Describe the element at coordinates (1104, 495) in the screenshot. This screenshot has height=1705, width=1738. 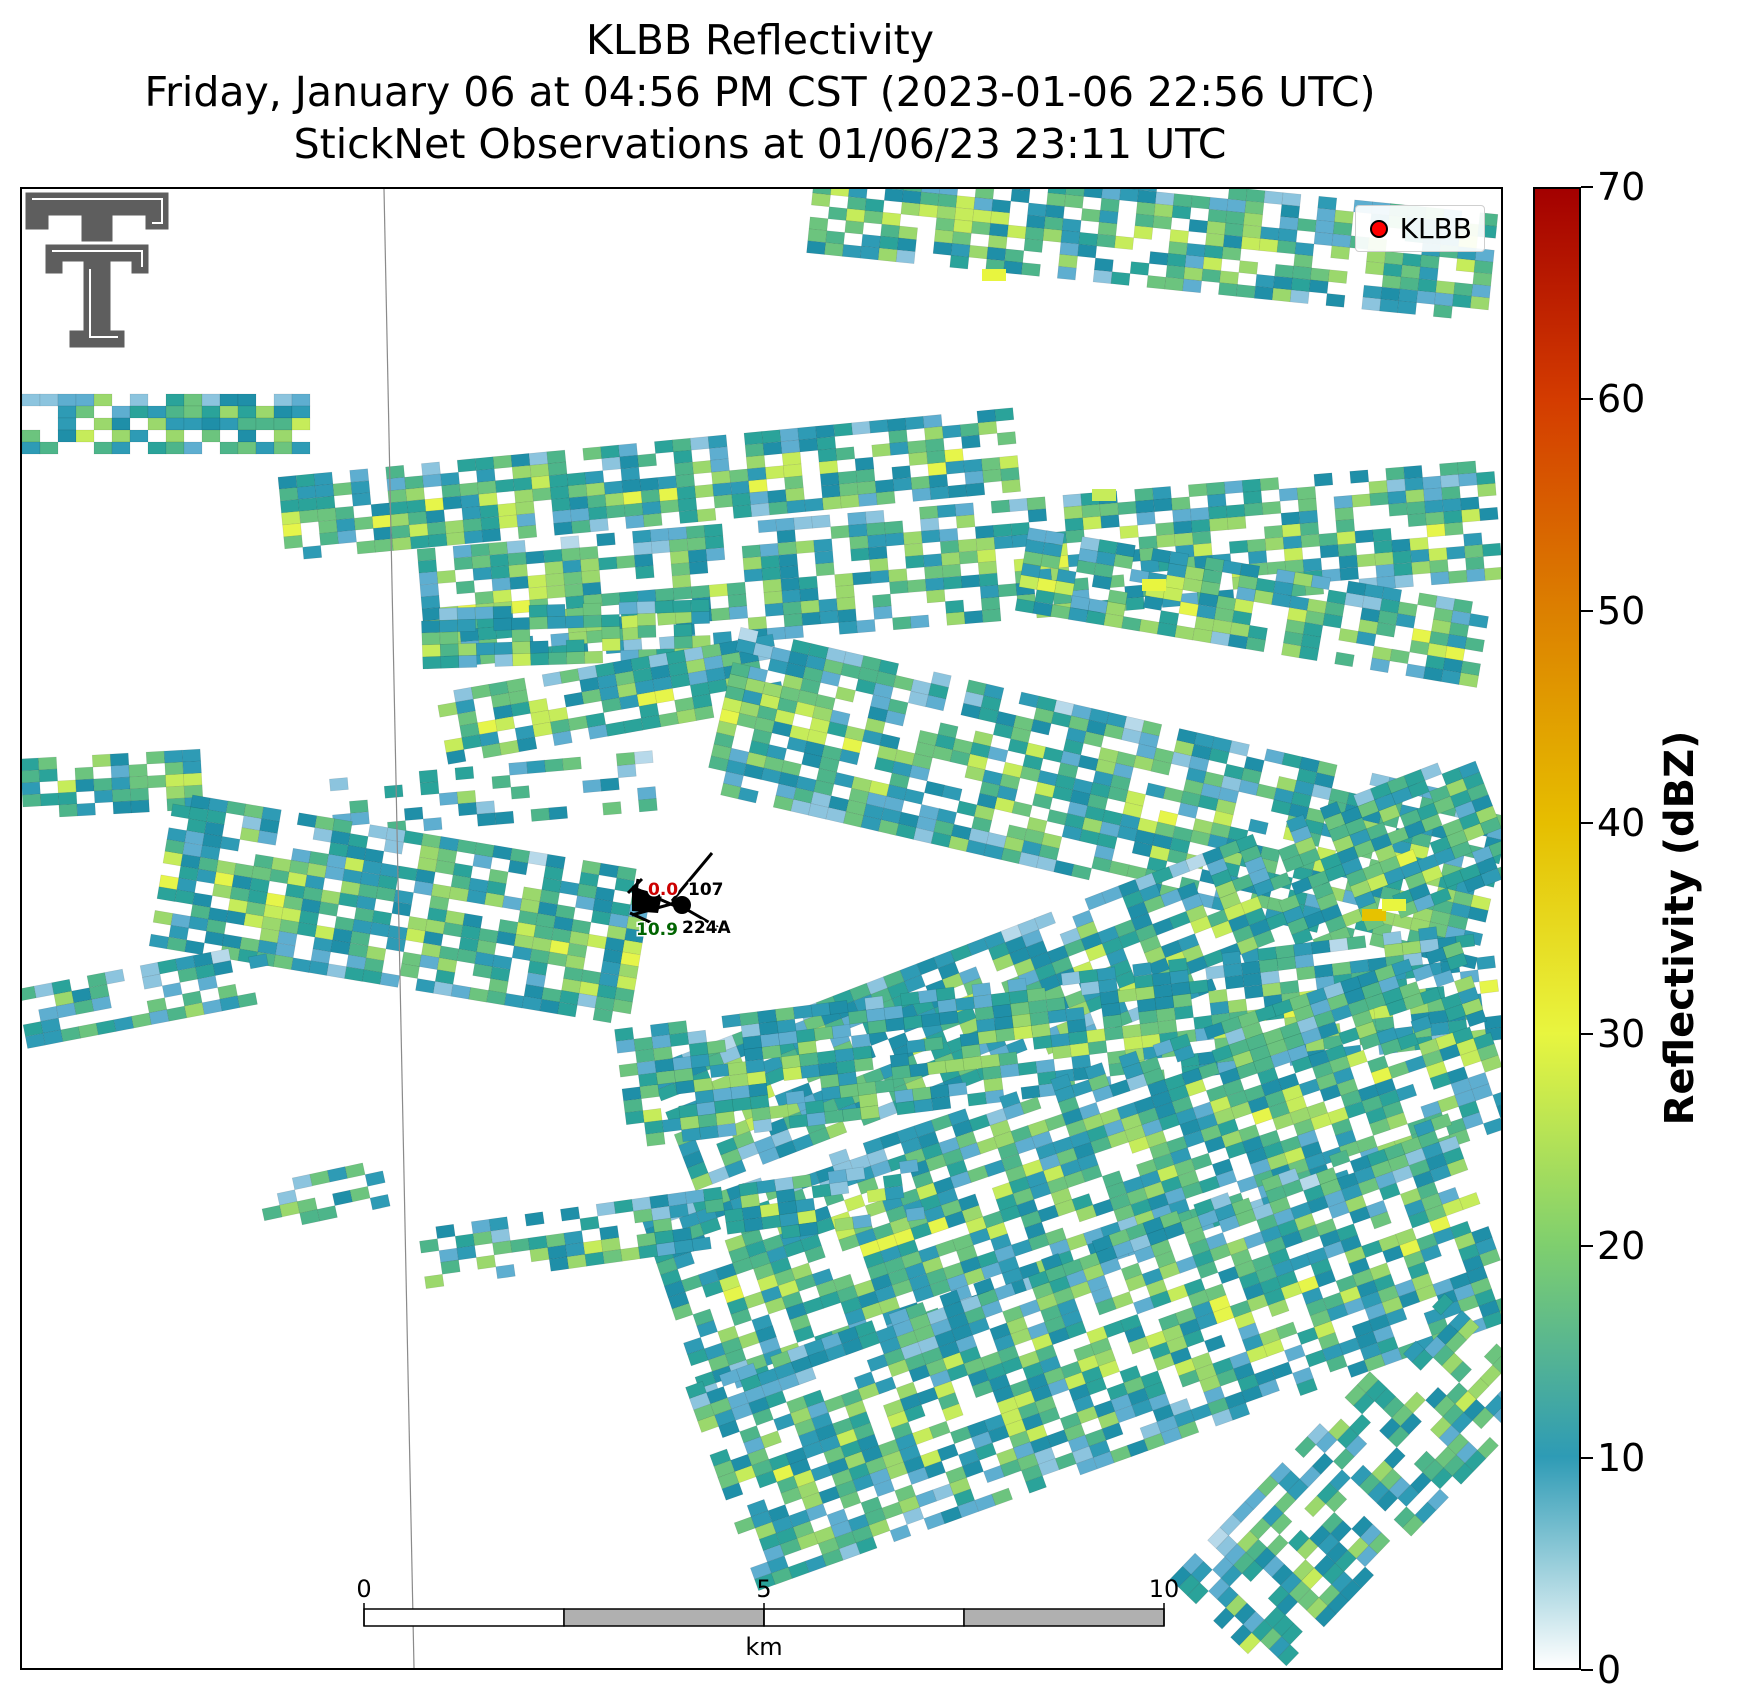
I see `reflectivity-bin-strong` at that location.